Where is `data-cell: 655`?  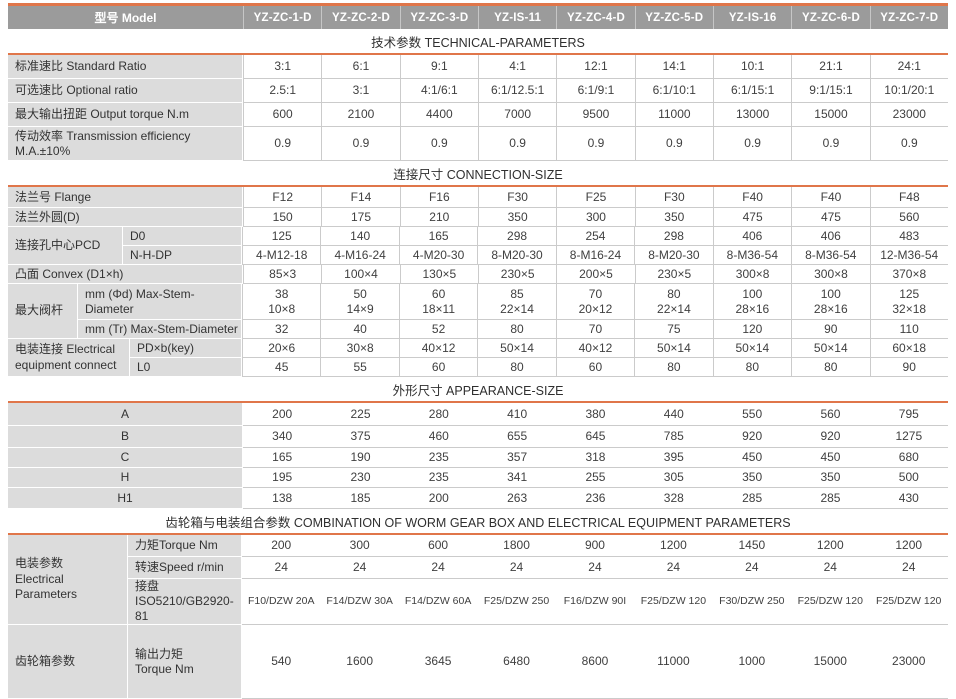
data-cell: 655 is located at coordinates (517, 437).